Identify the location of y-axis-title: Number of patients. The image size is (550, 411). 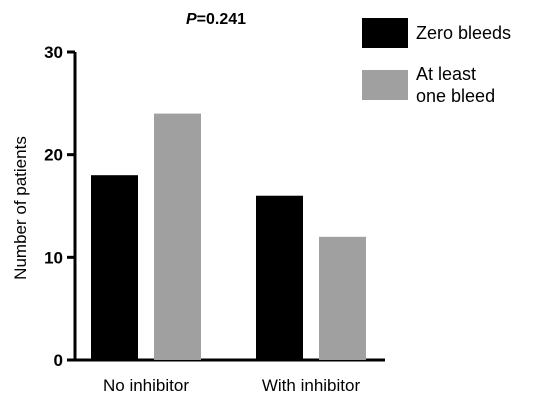
(20, 208).